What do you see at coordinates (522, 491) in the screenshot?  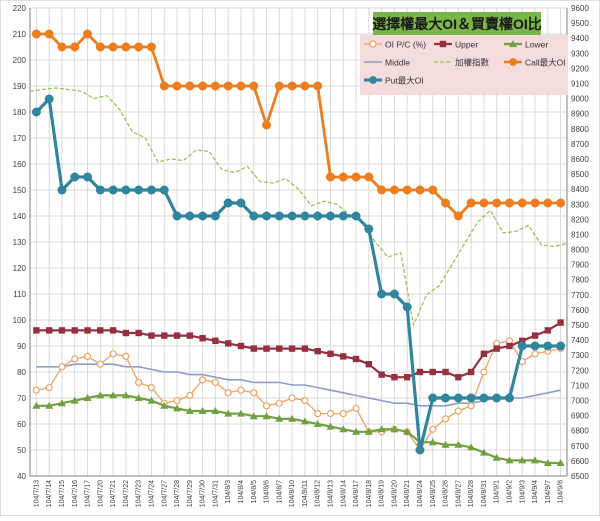 I see `x-tick-label: 104/9/3` at bounding box center [522, 491].